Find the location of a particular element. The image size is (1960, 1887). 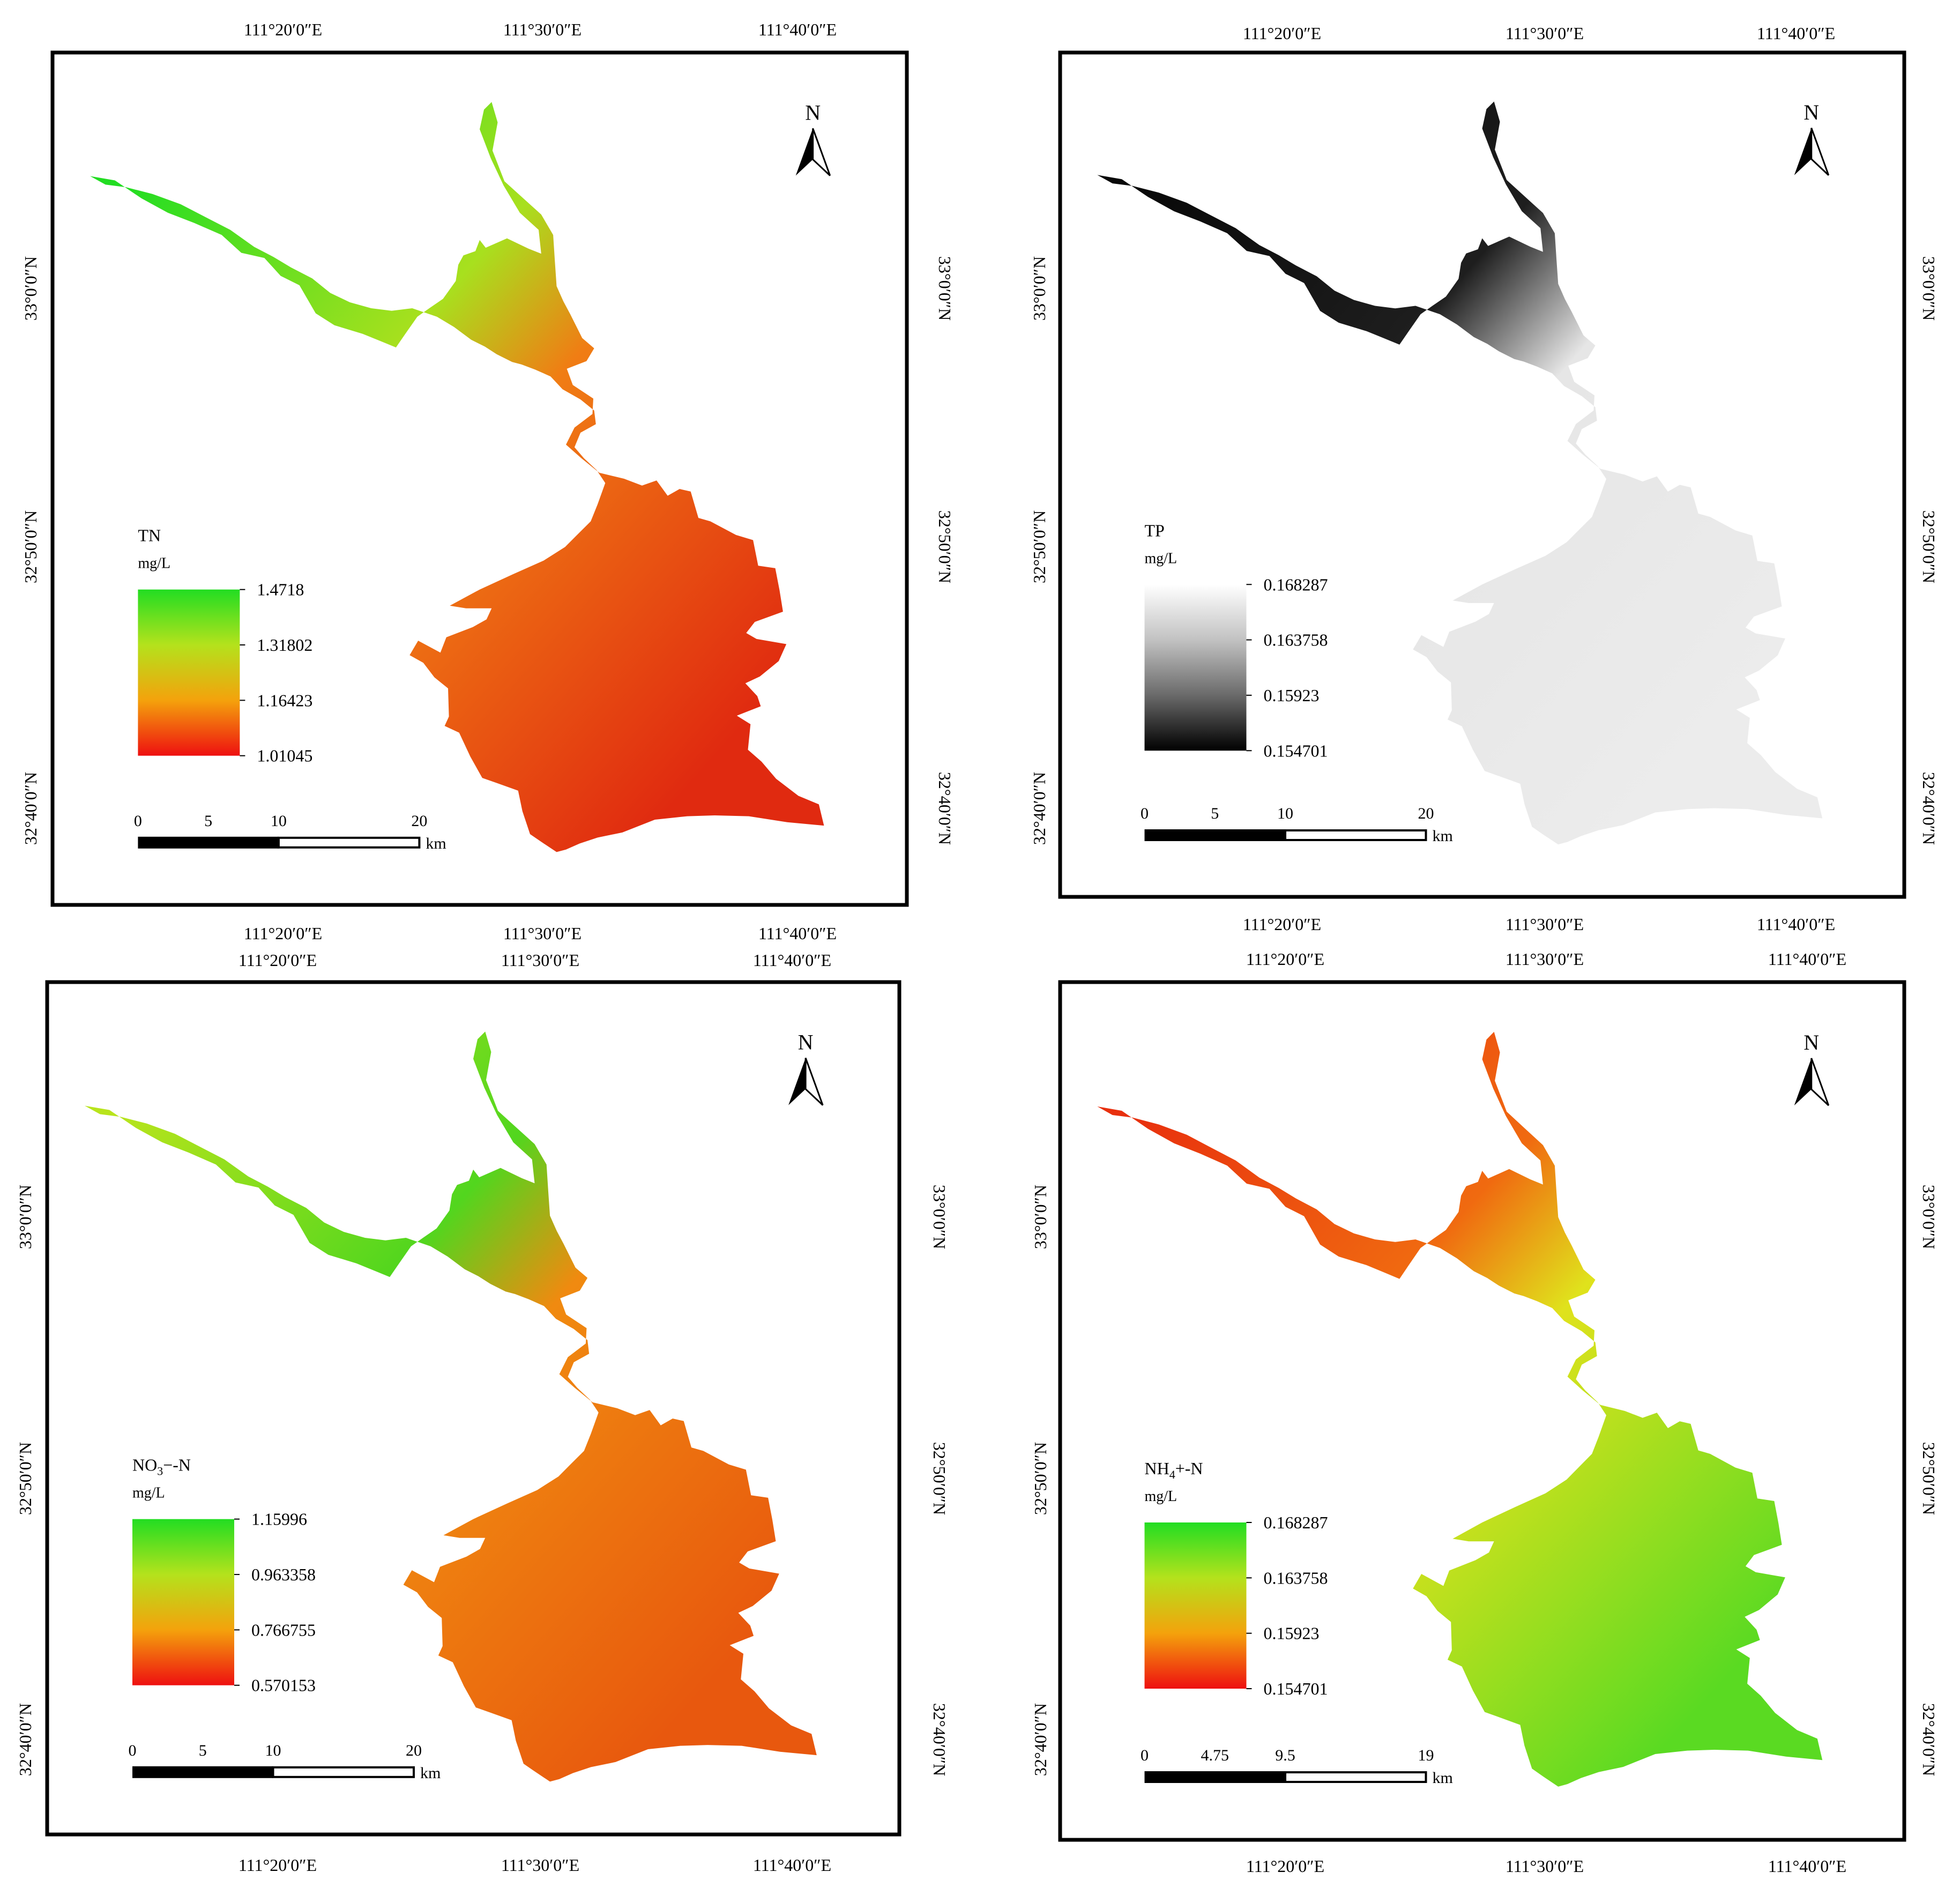

legend-title-main: TN is located at coordinates (150, 535).